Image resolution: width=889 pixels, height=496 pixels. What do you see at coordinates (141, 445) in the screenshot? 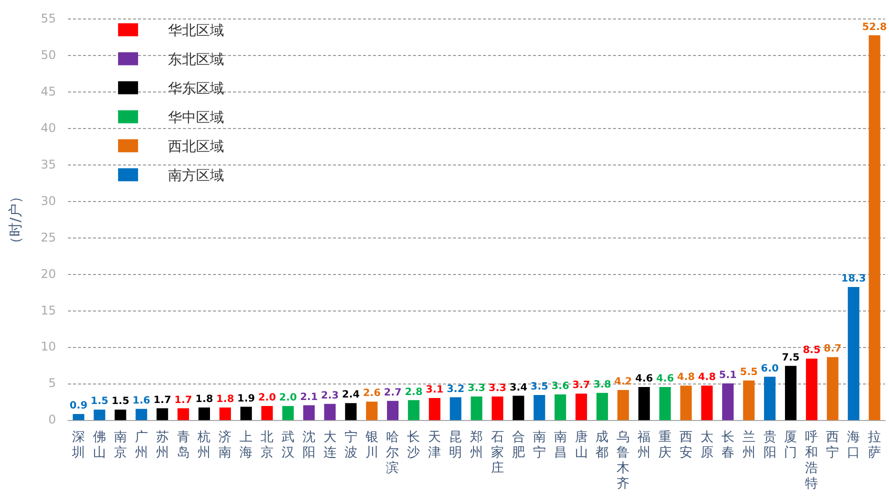
I see `x-tick-label: 广州` at bounding box center [141, 445].